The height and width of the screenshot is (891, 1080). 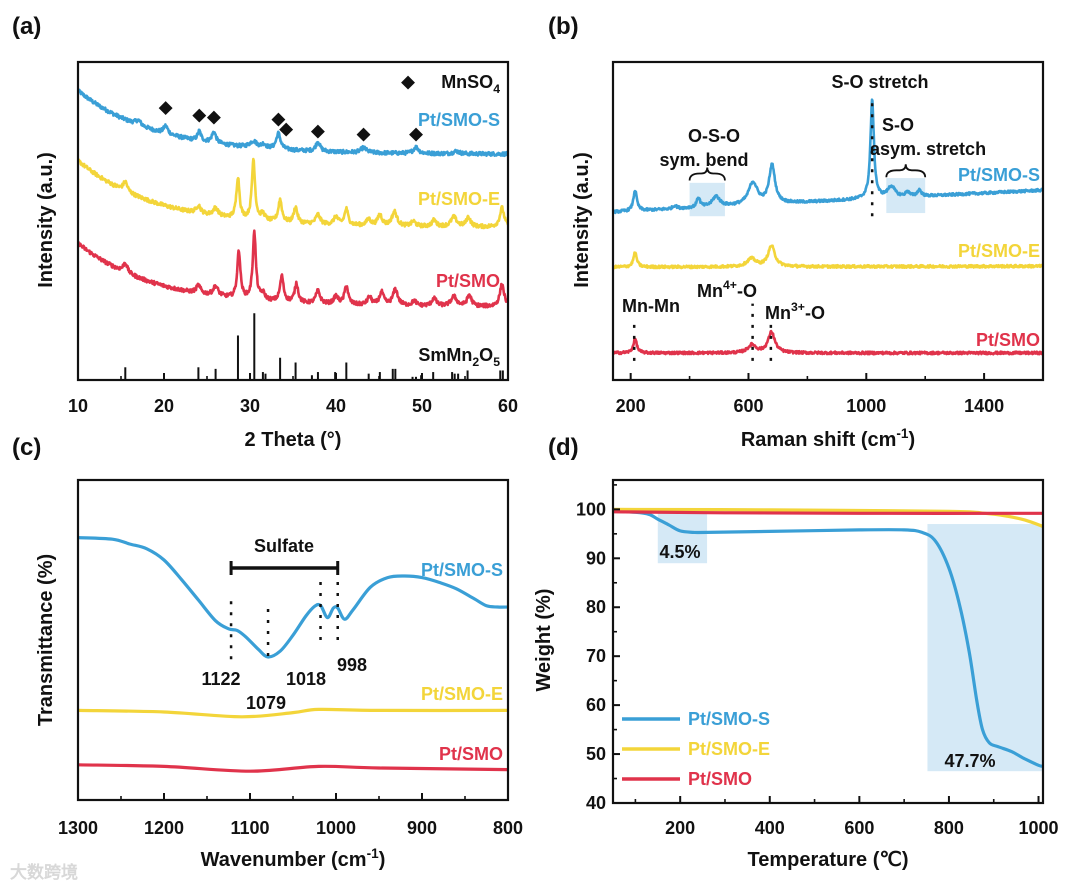 What do you see at coordinates (249, 828) in the screenshot?
I see `x-tick-label: 1100` at bounding box center [249, 828].